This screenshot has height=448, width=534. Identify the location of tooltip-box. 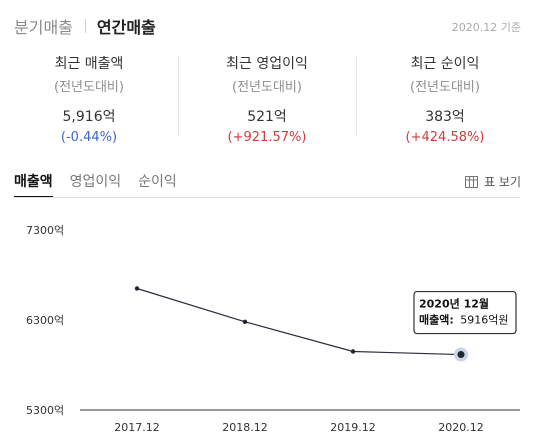
(465, 312).